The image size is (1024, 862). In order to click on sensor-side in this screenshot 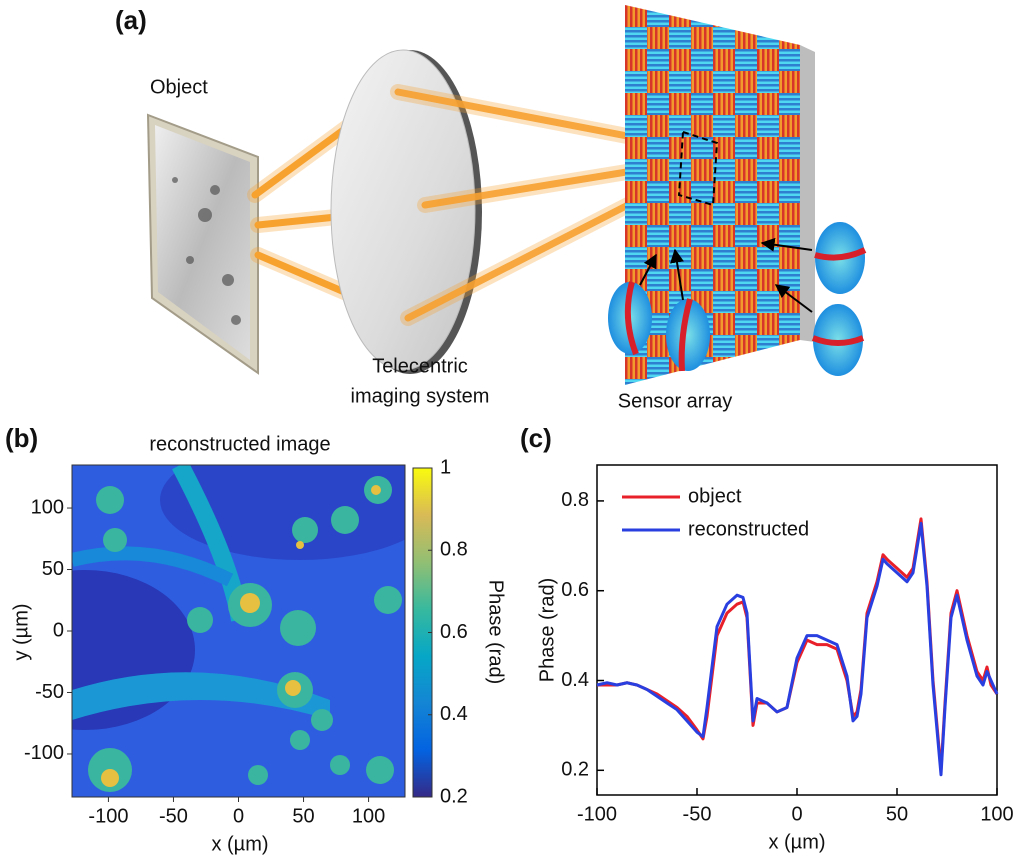, I will do `click(807, 193)`.